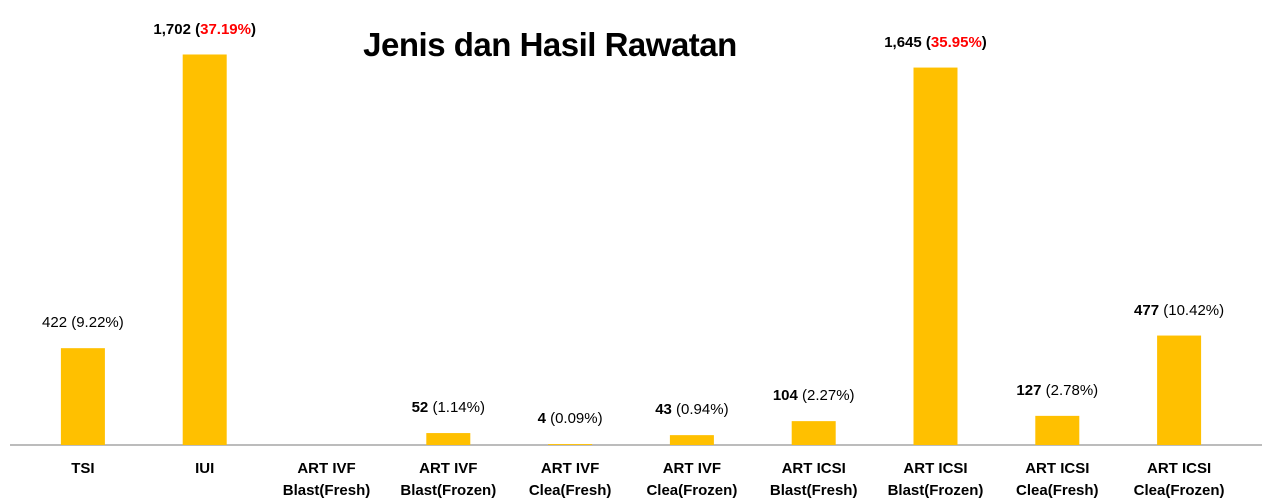  What do you see at coordinates (663, 410) in the screenshot?
I see `value-label: 43` at bounding box center [663, 410].